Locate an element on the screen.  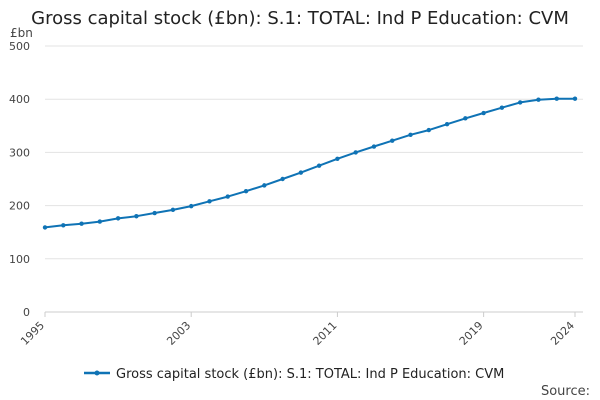
x-tick-label: 2003 is located at coordinates (178, 333).